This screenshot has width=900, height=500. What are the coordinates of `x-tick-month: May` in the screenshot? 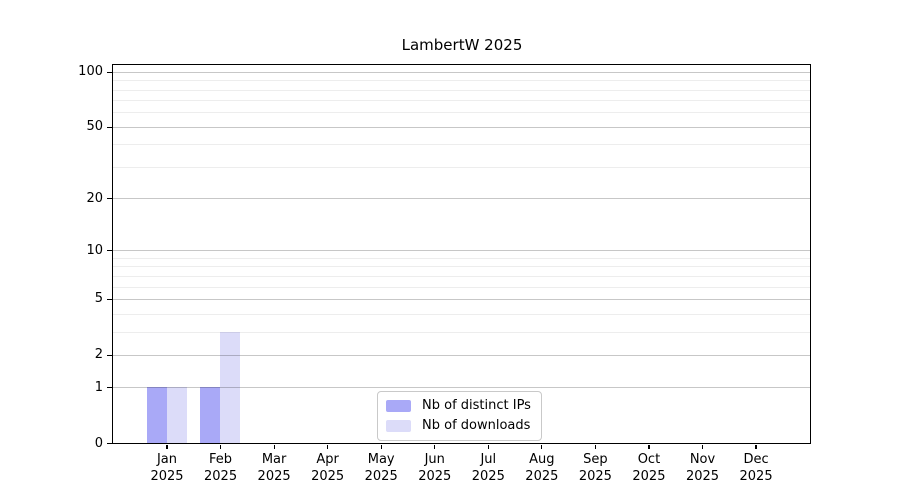 It's located at (381, 459).